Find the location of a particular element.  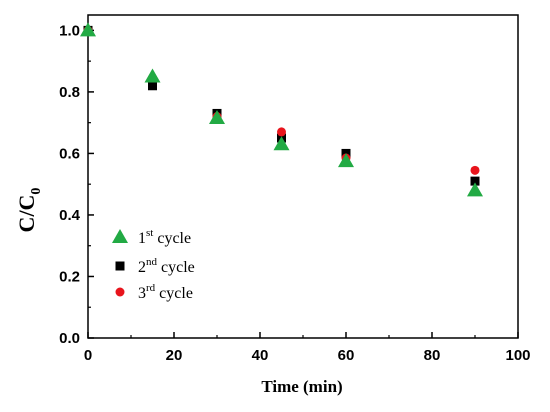

legend-label: 3rd cycle is located at coordinates (165, 292).